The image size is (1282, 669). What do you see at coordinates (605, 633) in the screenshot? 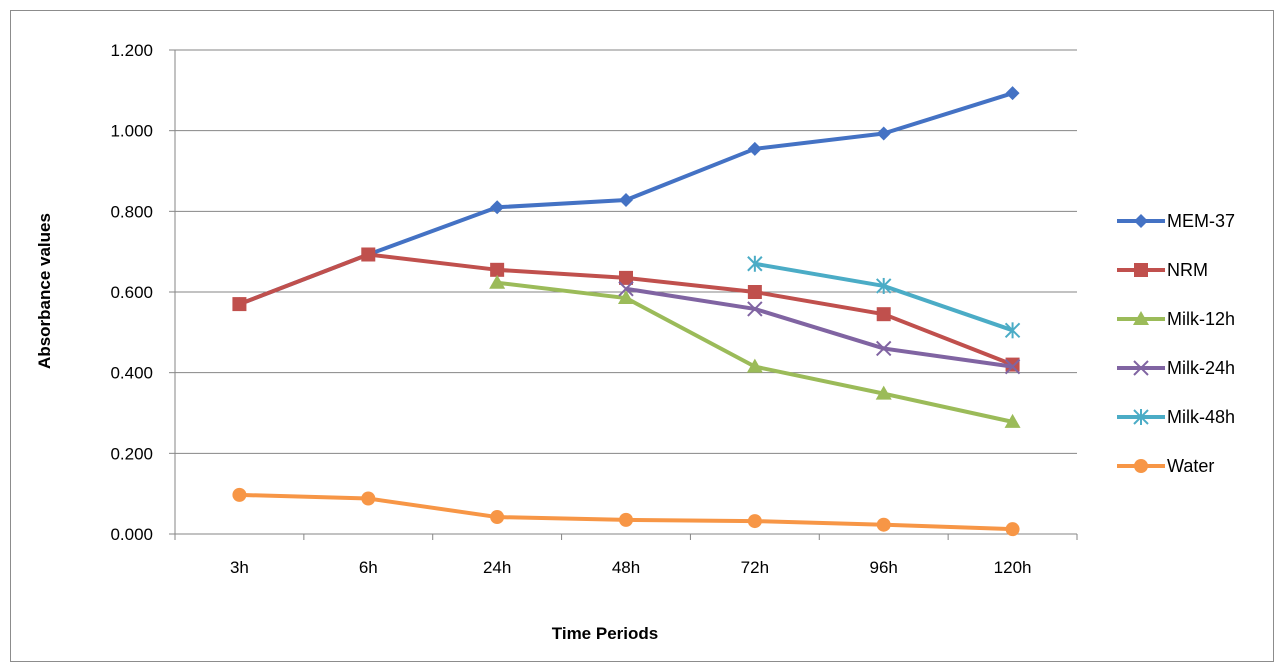
I see `x-axis-title: Time Periods` at bounding box center [605, 633].